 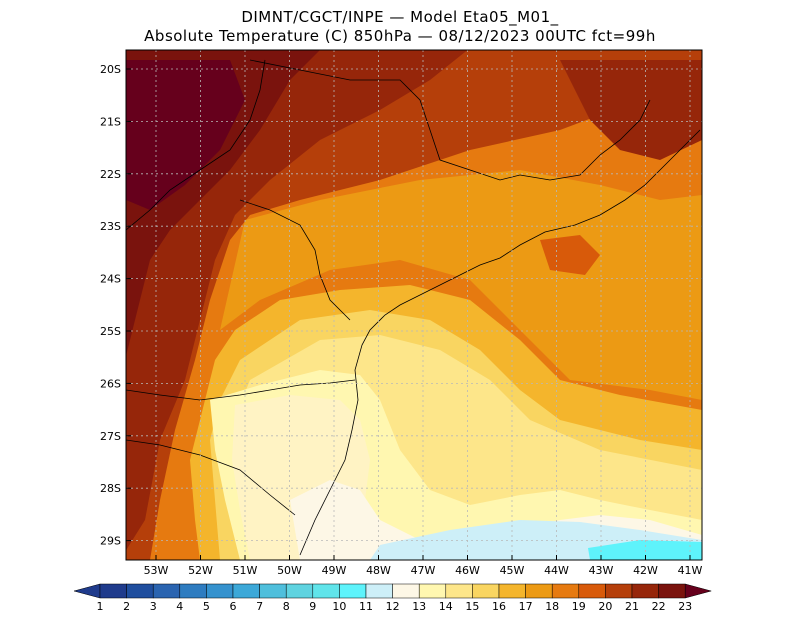 I want to click on temp-band-21-ne, so click(x=631, y=110).